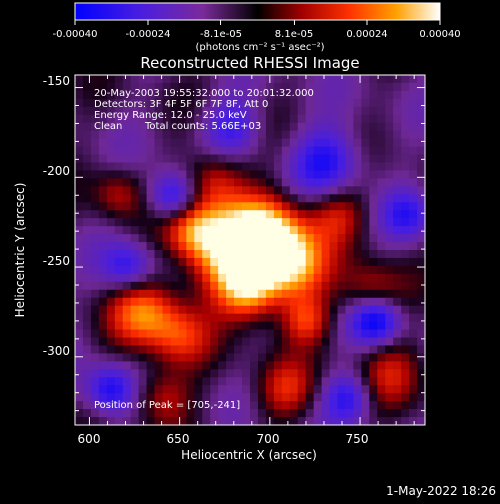 The width and height of the screenshot is (500, 504). I want to click on total-counts-text: Total counts: 5.66E+03, so click(202, 126).